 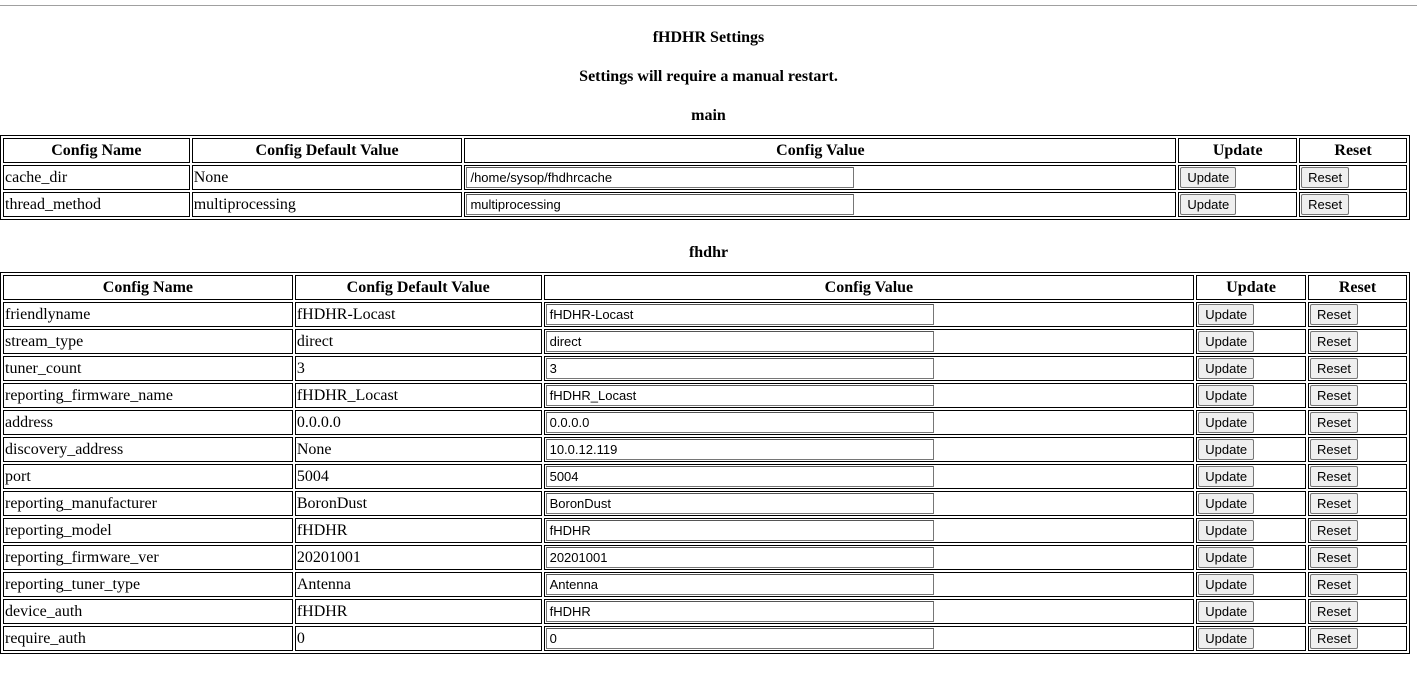 What do you see at coordinates (739, 503) in the screenshot?
I see `config-value-input: BoronDust` at bounding box center [739, 503].